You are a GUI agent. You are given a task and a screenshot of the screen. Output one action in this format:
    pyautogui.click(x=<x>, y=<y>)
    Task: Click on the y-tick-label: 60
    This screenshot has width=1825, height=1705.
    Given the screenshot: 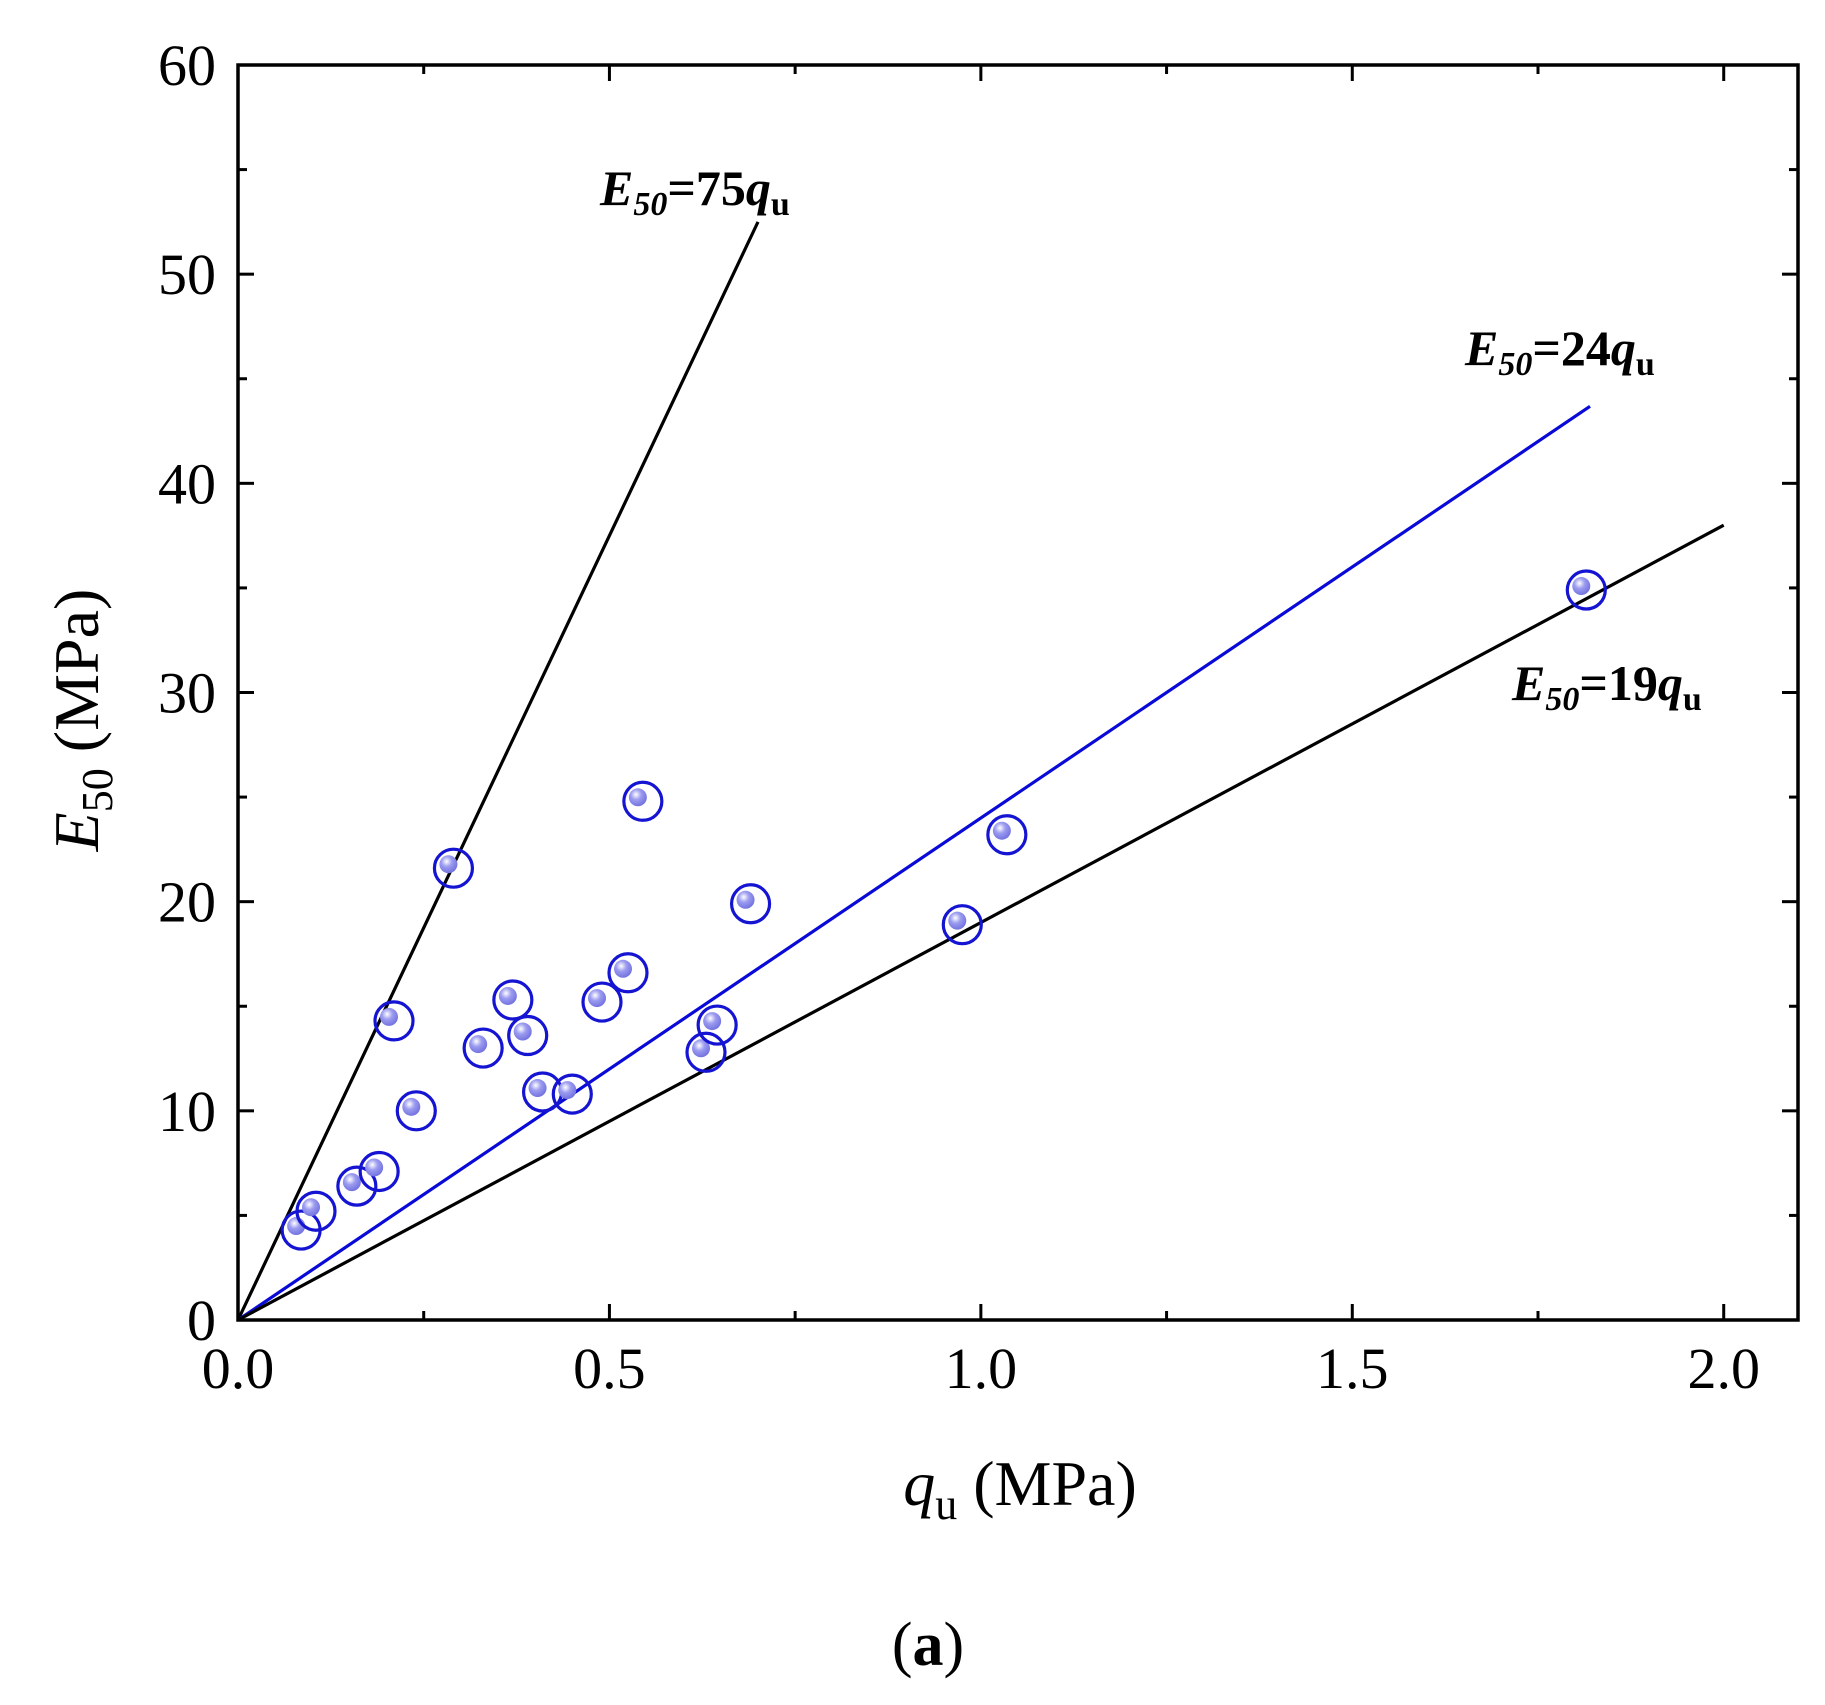 What is the action you would take?
    pyautogui.click(x=187, y=65)
    